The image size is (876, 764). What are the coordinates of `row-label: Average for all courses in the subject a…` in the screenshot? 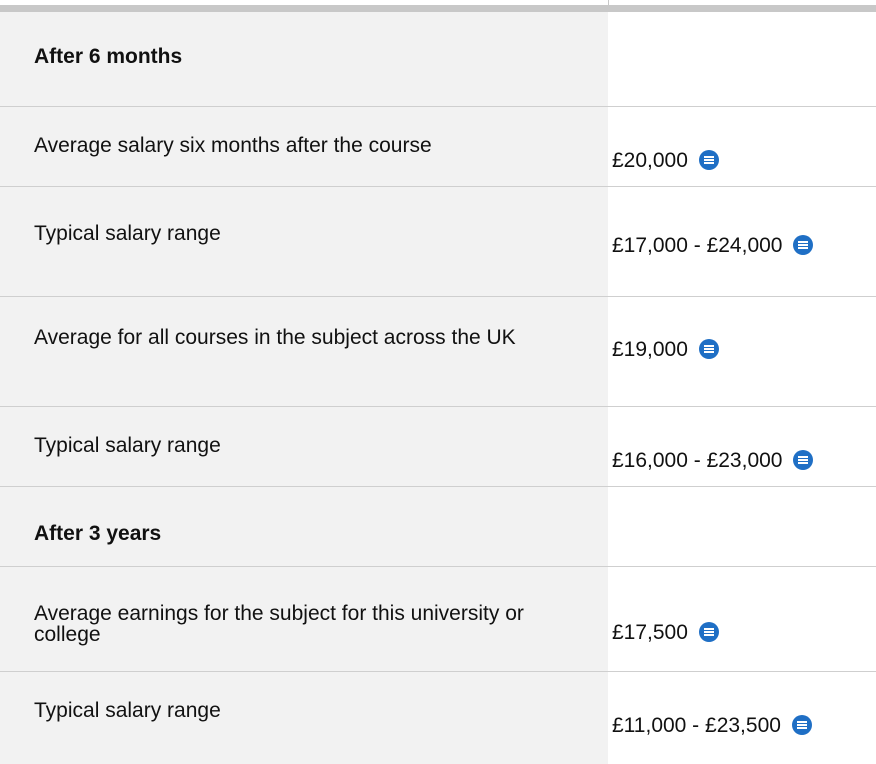 It's located at (304, 351).